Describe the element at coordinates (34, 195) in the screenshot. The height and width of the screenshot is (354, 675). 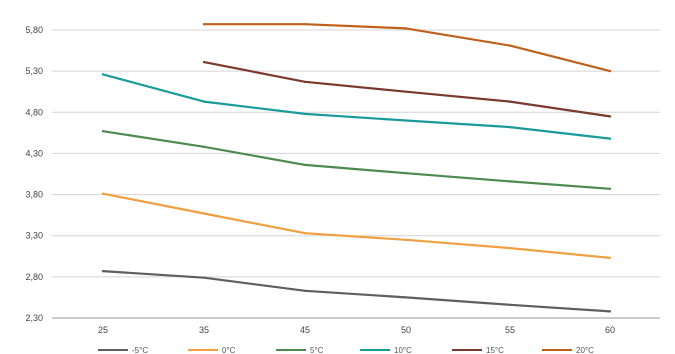
I see `y-tick-label: 3,80` at that location.